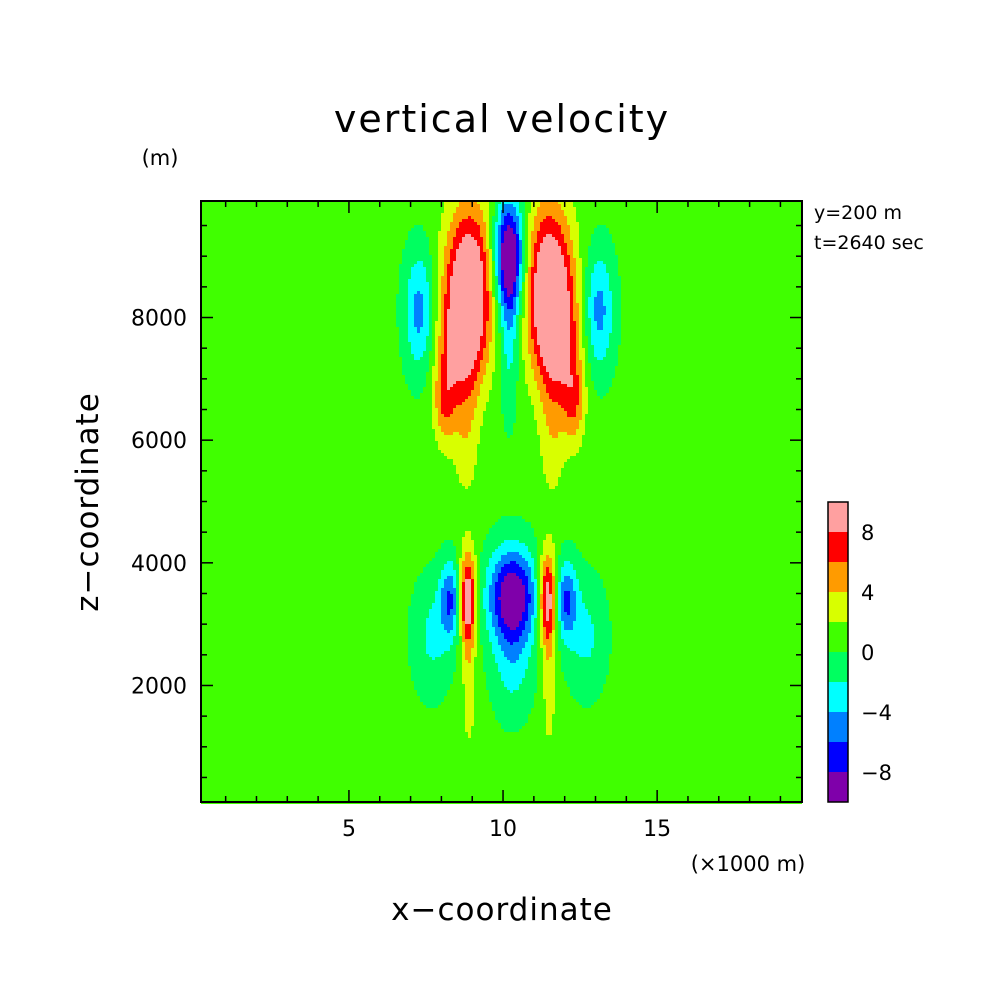  I want to click on colorbar-tick-label: −4, so click(876, 713).